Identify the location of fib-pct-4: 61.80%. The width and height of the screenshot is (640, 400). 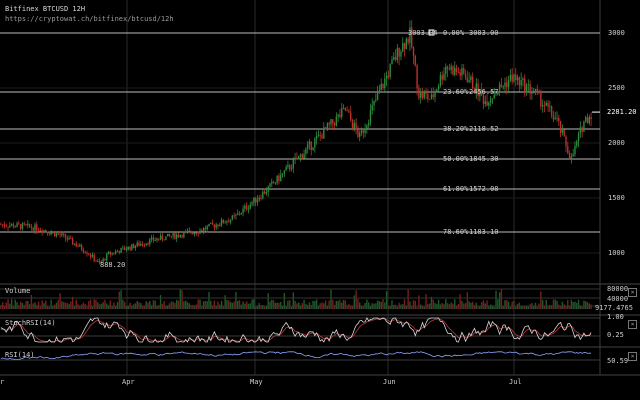
(456, 189).